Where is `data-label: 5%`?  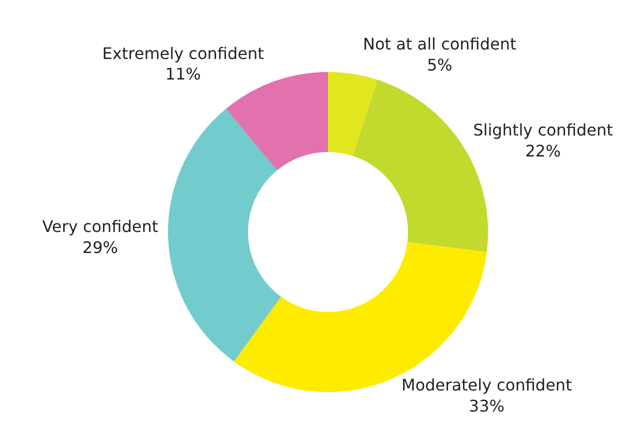
data-label: 5% is located at coordinates (439, 64).